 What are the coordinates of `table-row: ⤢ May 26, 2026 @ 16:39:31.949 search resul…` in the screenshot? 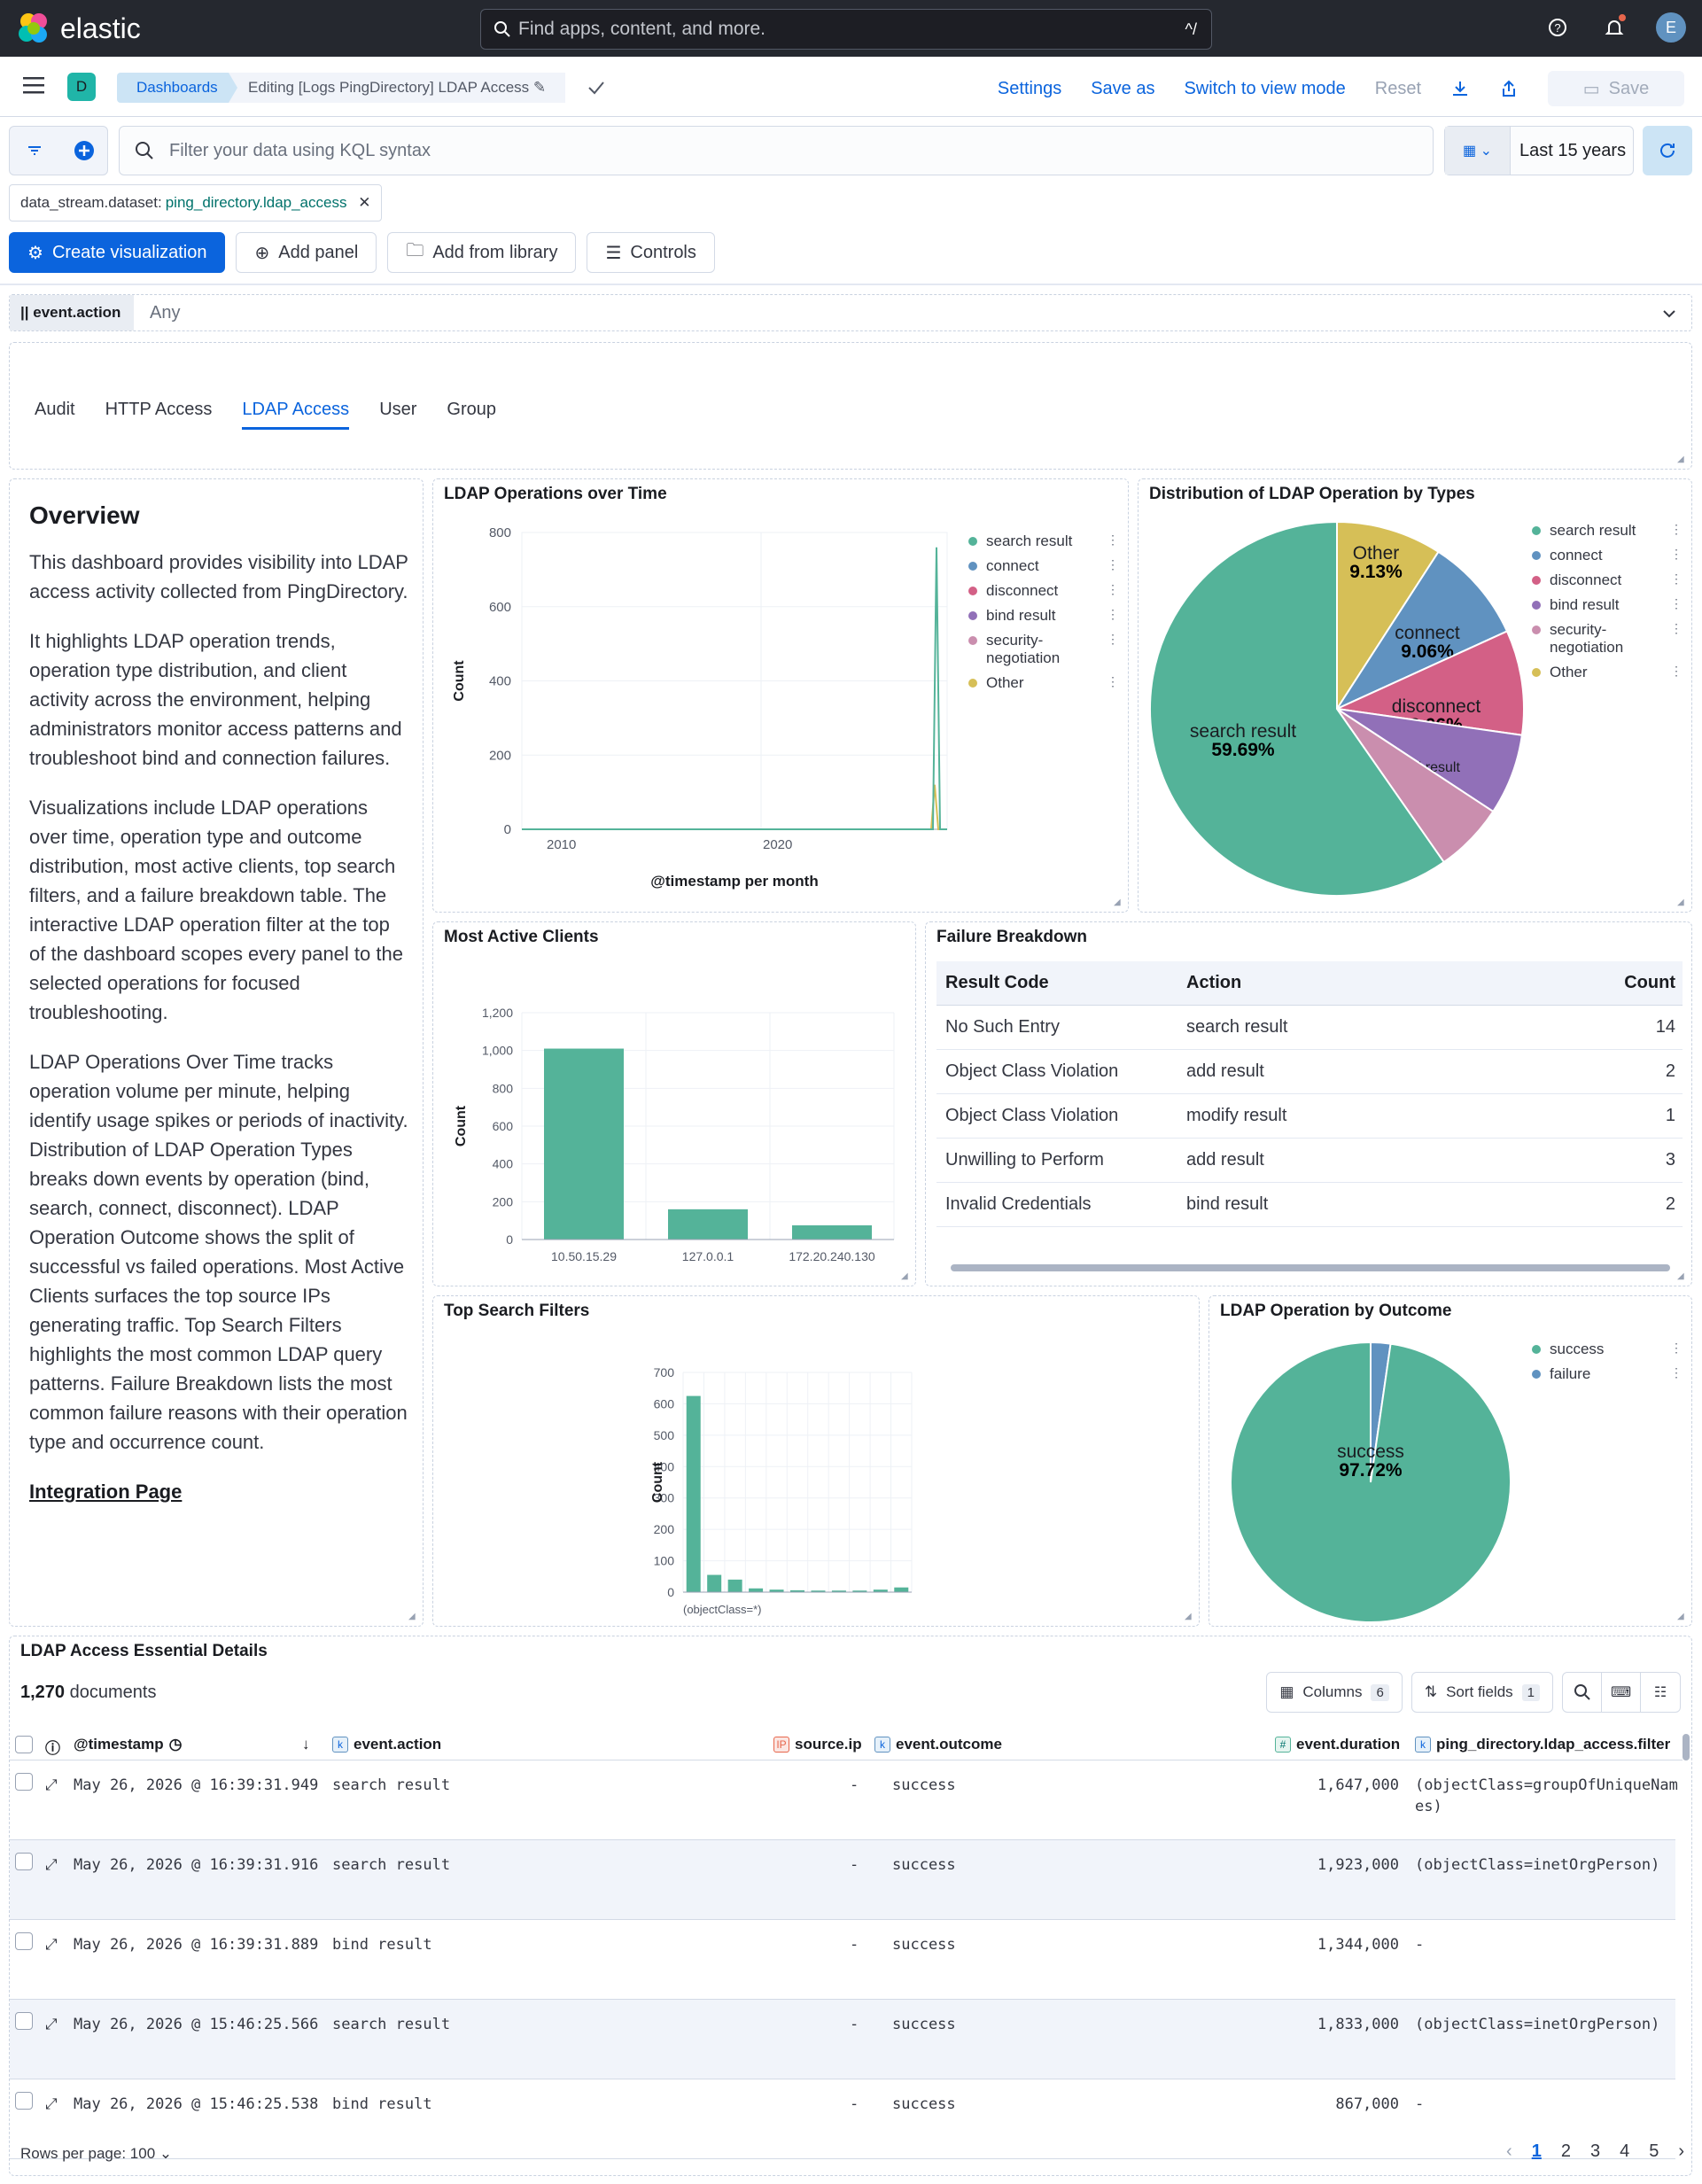 It's located at (844, 1800).